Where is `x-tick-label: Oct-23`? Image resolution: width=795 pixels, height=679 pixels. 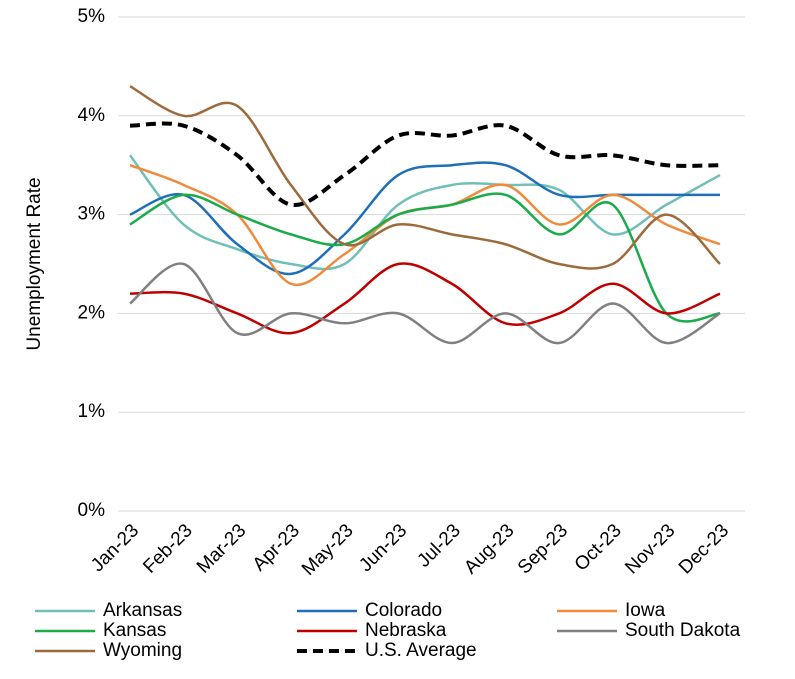
x-tick-label: Oct-23 is located at coordinates (598, 547).